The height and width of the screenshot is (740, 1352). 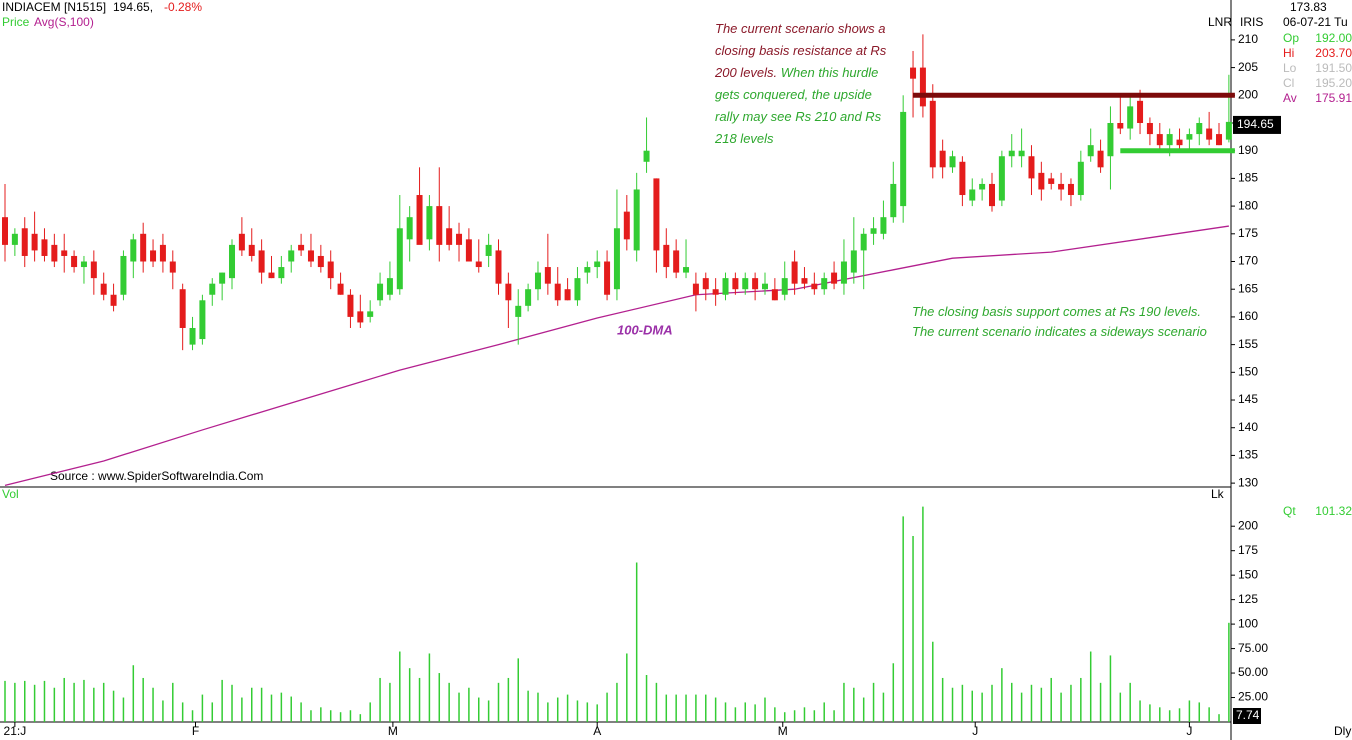 I want to click on y-tick-label: 100, so click(x=1248, y=623).